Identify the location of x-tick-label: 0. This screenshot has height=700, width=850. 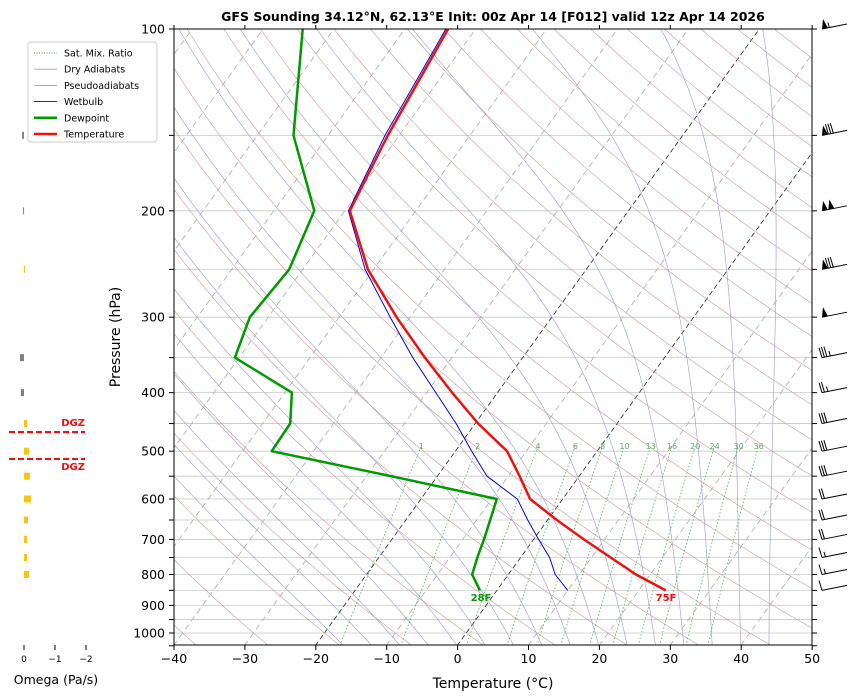
(458, 658).